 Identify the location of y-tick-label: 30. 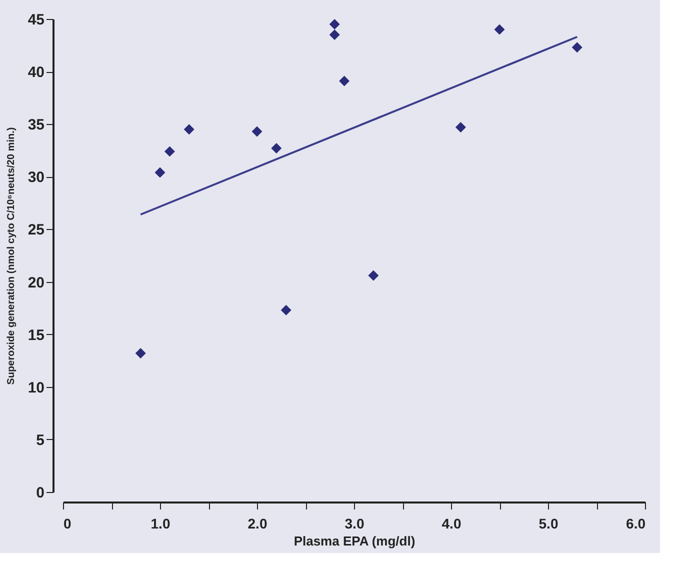
(36, 177).